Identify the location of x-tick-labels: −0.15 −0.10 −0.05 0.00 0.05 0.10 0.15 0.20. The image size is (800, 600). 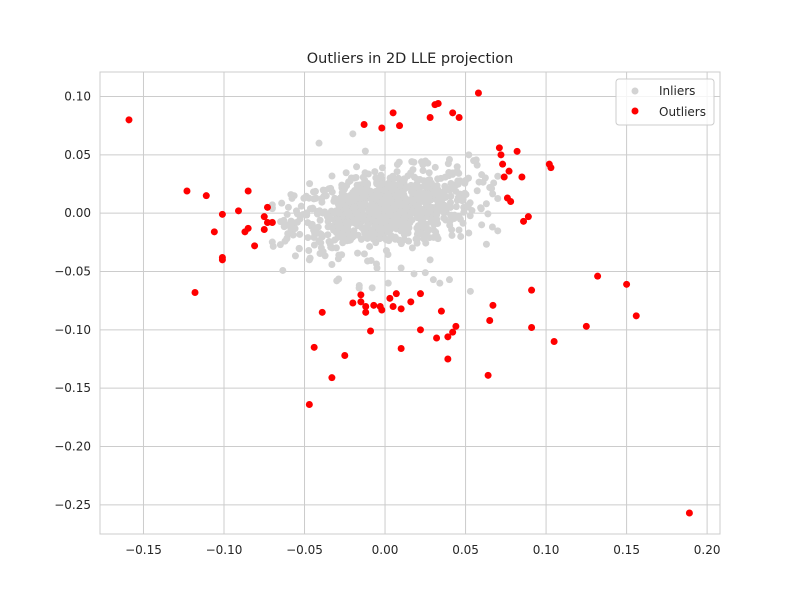
(422, 550).